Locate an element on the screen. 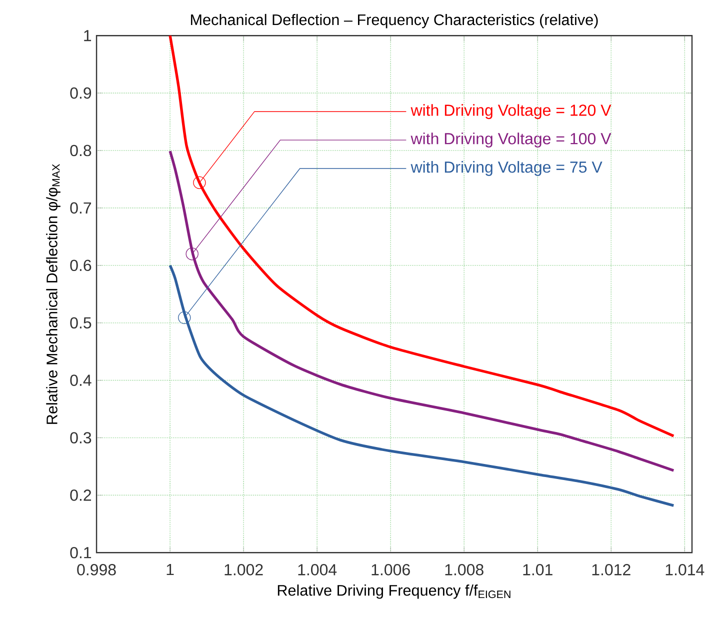  y-axis-title: Relative Mechanical Deflection φ/φ$_{MAX}$ is located at coordinates (53, 294).